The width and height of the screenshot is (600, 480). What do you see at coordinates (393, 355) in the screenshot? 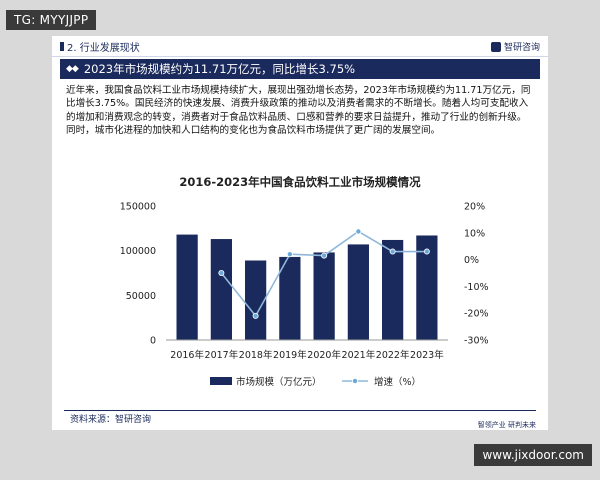
I see `x-axis-tick: 2022年` at bounding box center [393, 355].